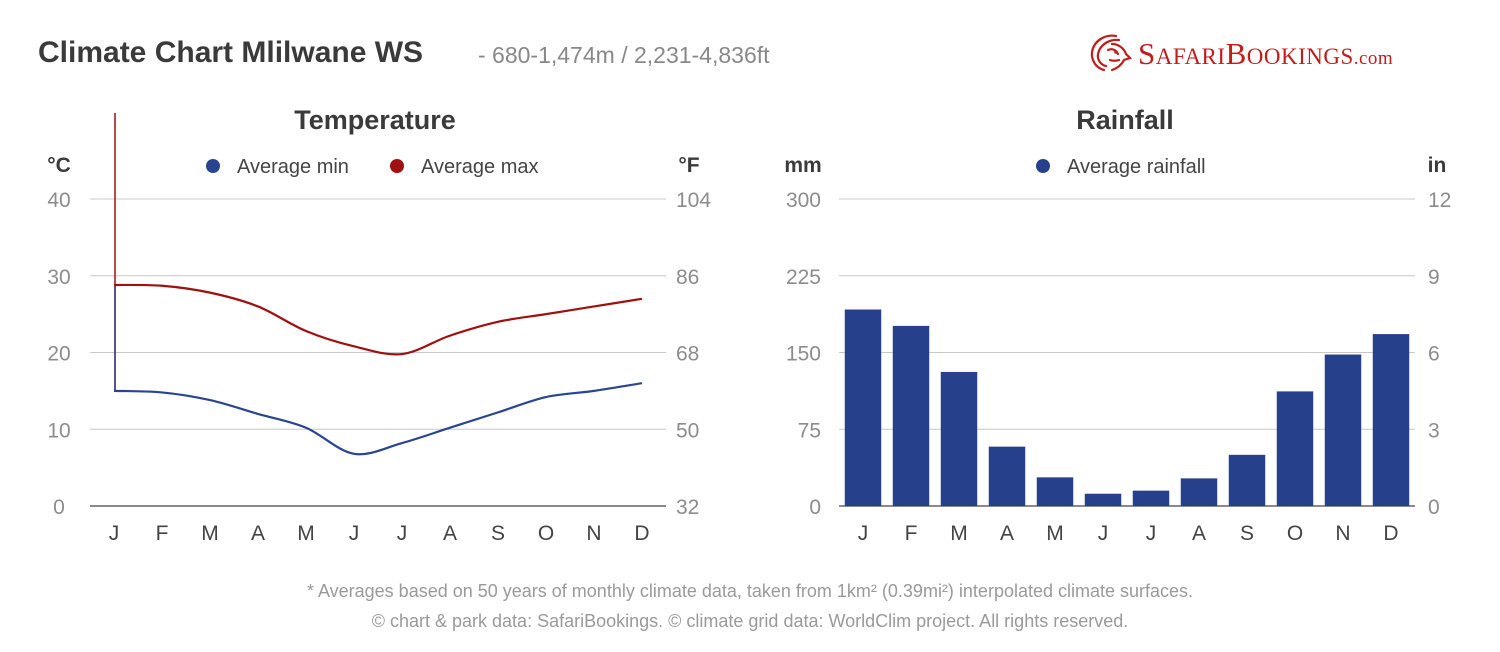  I want to click on elevation-subtitle: - 680-1,474m / 2,231-4,836ft, so click(624, 55).